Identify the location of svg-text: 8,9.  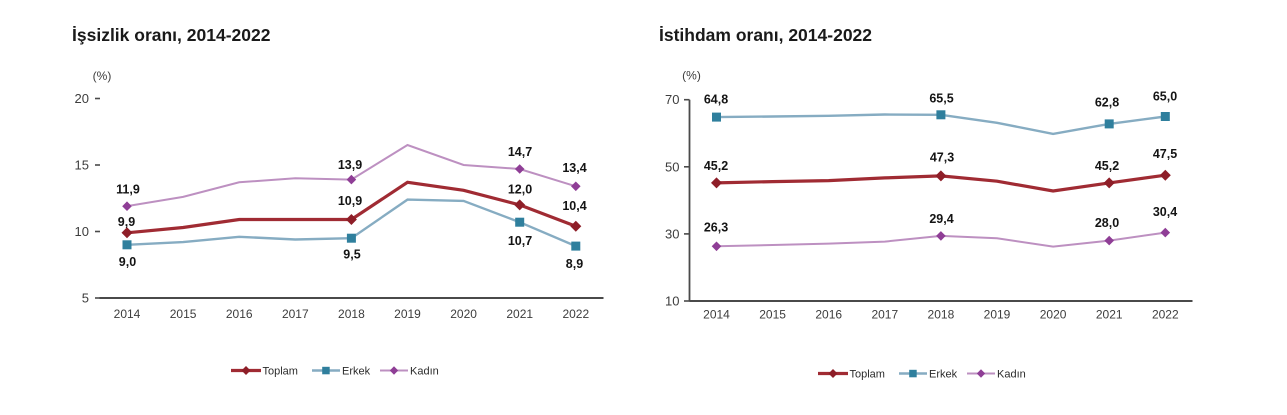
(574, 264).